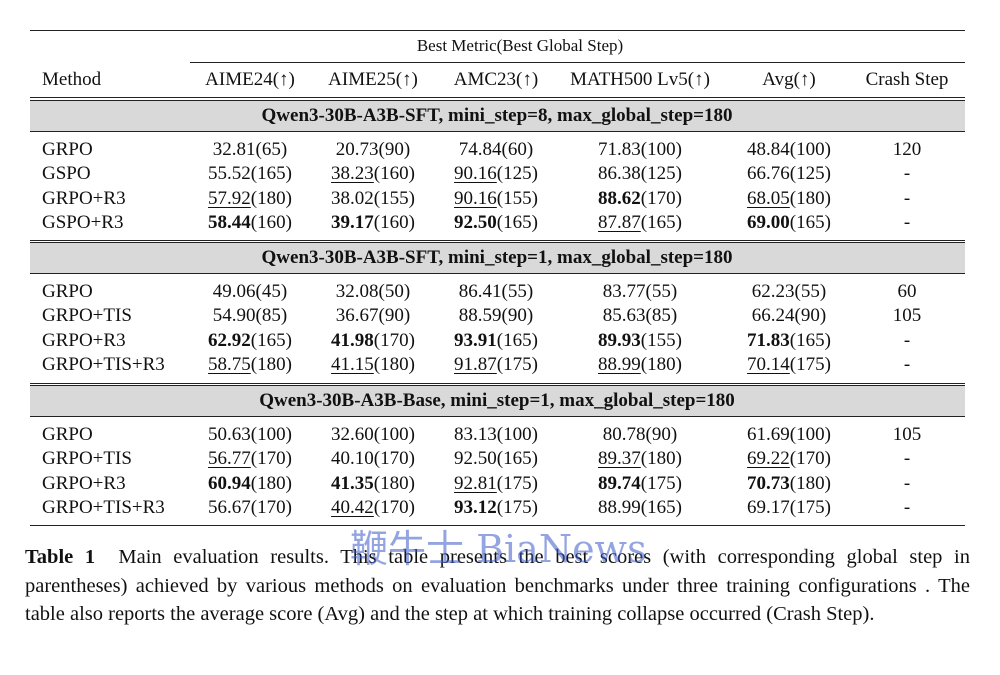 Image resolution: width=1000 pixels, height=675 pixels. I want to click on score-cell: 85.63(85), so click(640, 316).